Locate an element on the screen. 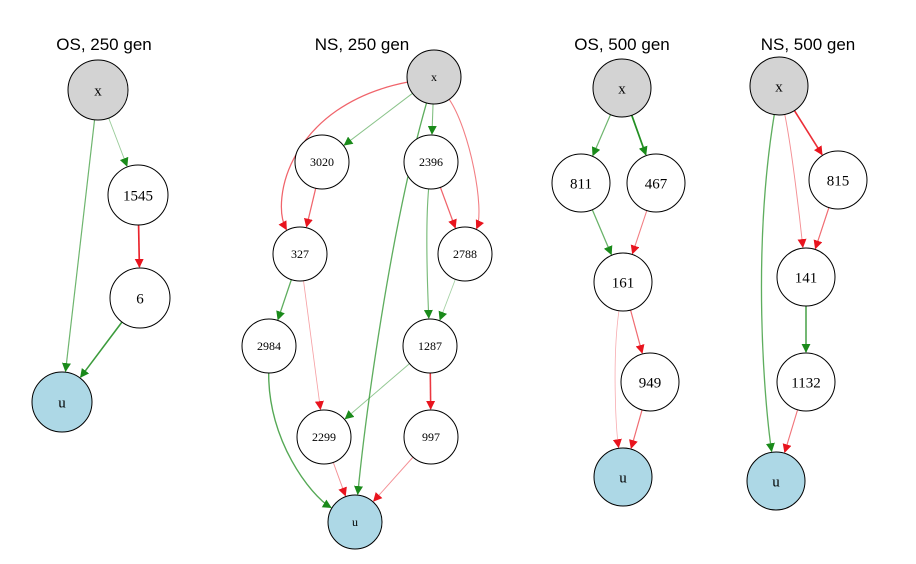 The image size is (916, 564). node-2788: 2788 is located at coordinates (465, 254).